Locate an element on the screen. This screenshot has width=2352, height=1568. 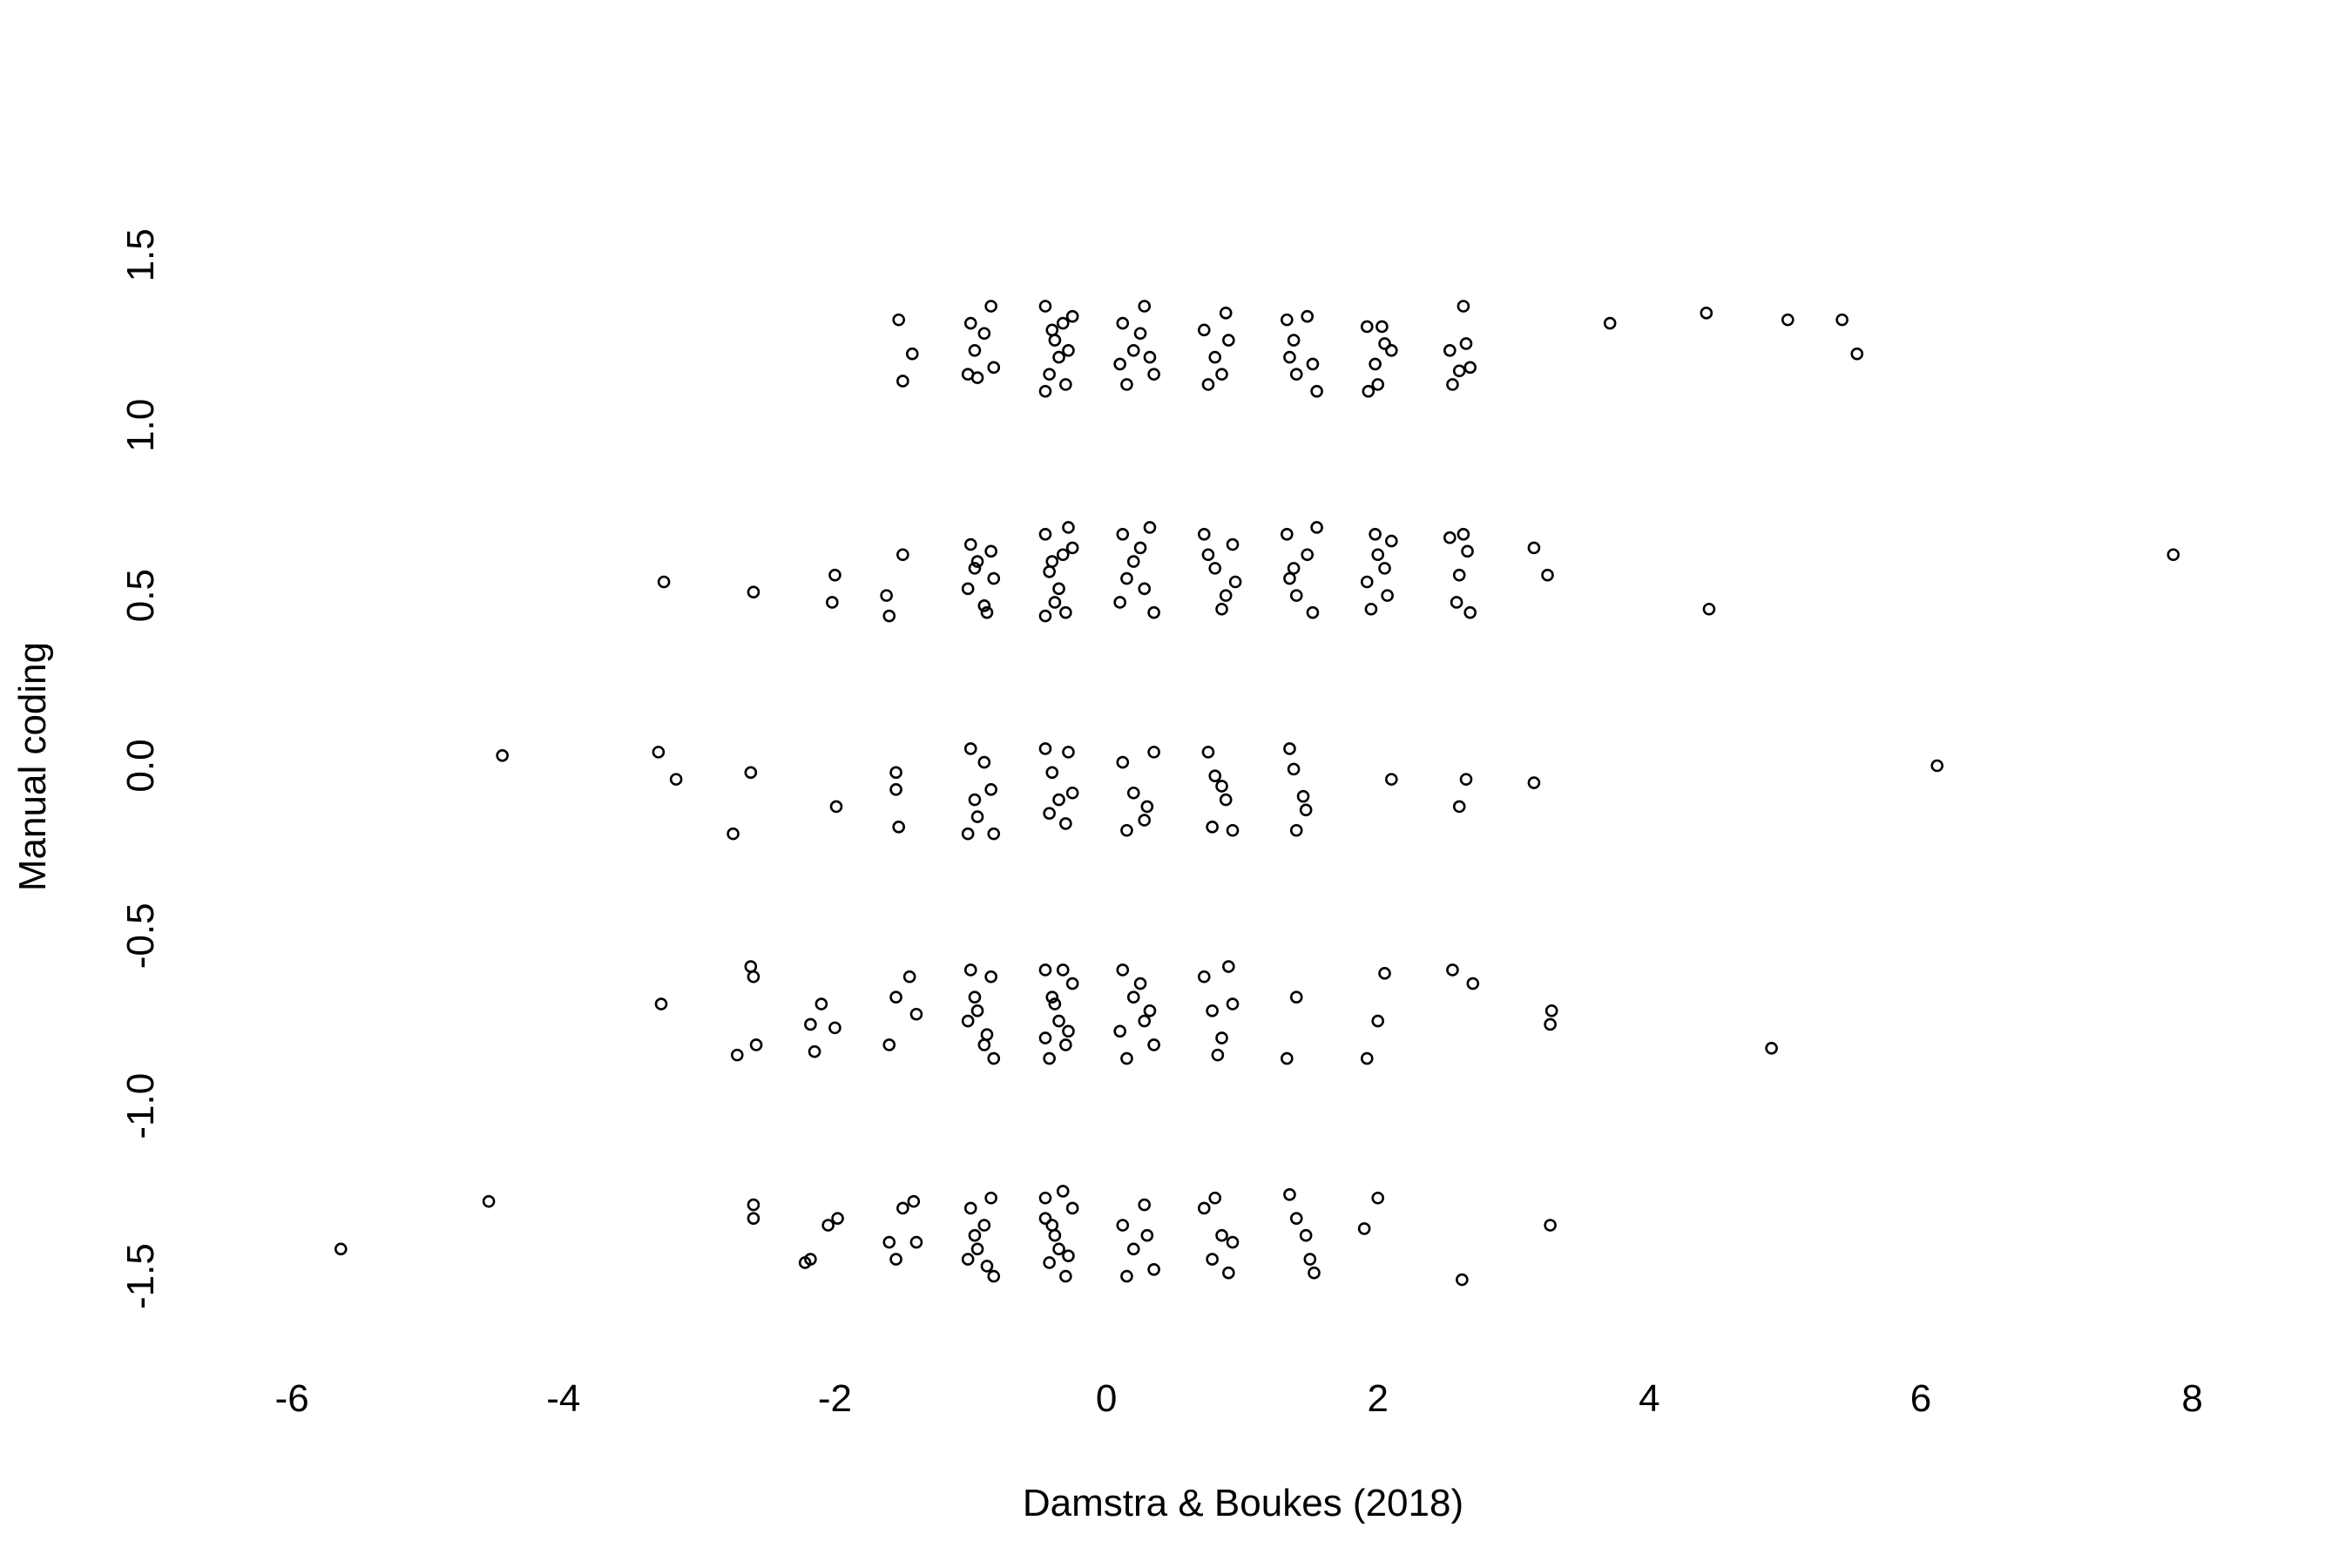
x-tick-label: 8 is located at coordinates (2191, 1398).